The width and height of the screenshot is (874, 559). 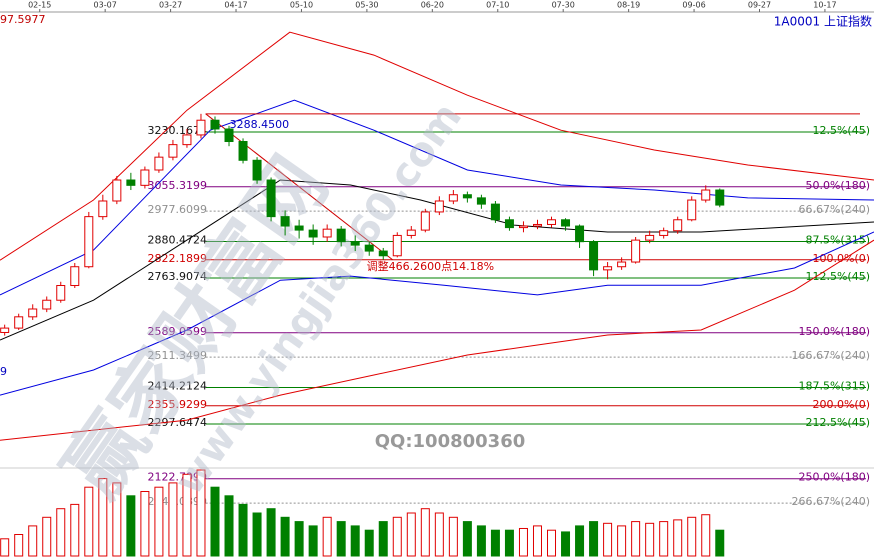 I want to click on fib-percent-label: 250.0%(180), so click(x=834, y=477).